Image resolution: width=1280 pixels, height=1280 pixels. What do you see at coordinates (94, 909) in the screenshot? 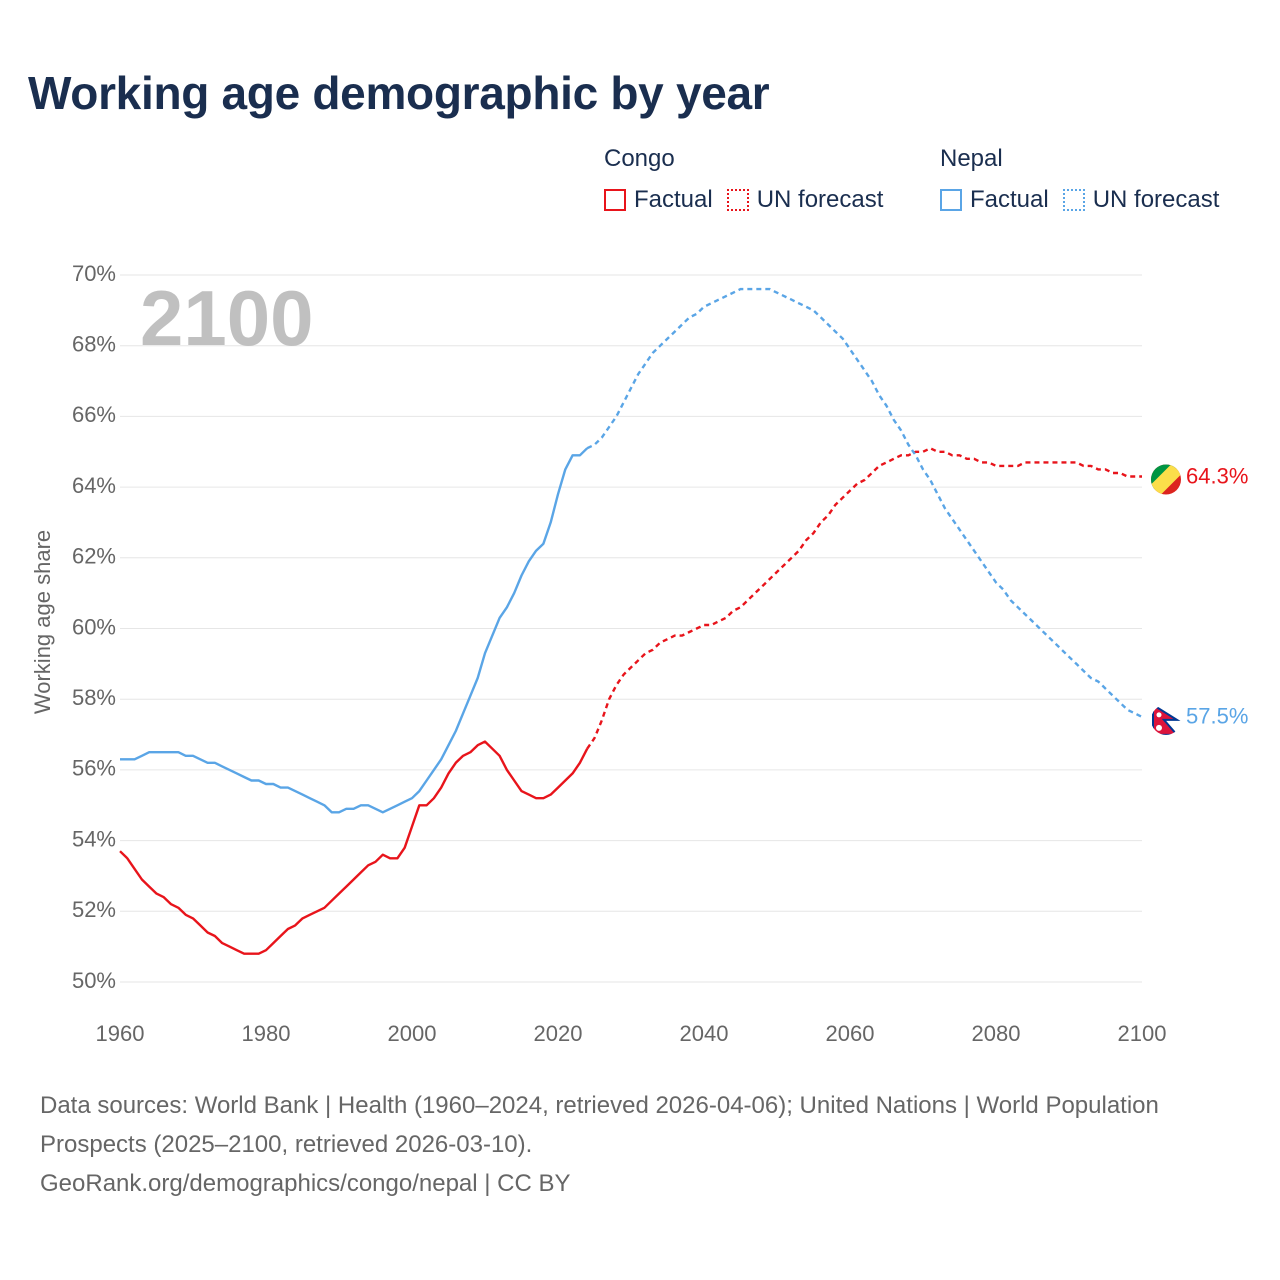
I see `y-tick-label: 52%` at bounding box center [94, 909].